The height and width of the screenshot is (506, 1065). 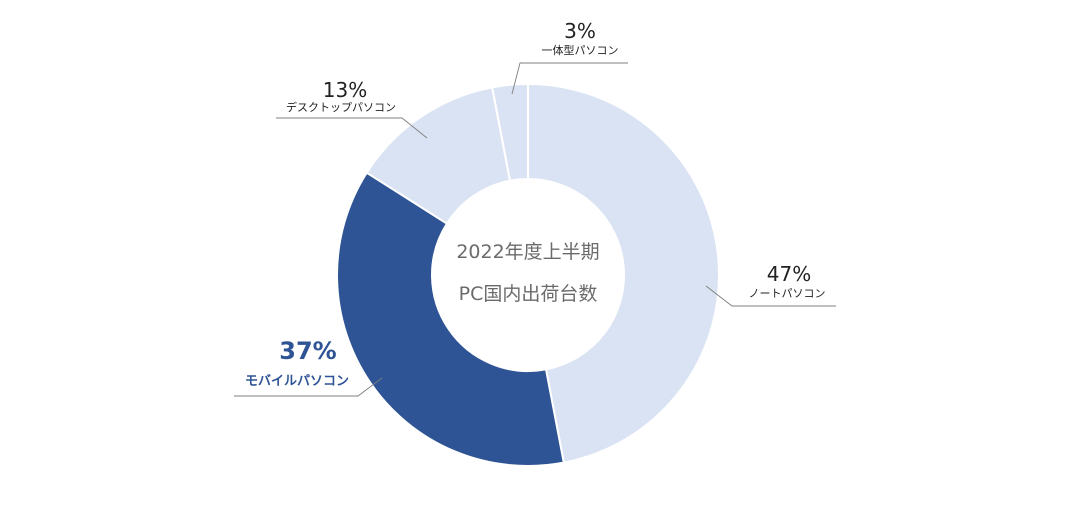 What do you see at coordinates (580, 31) in the screenshot?
I see `slice-3-percent: 3%` at bounding box center [580, 31].